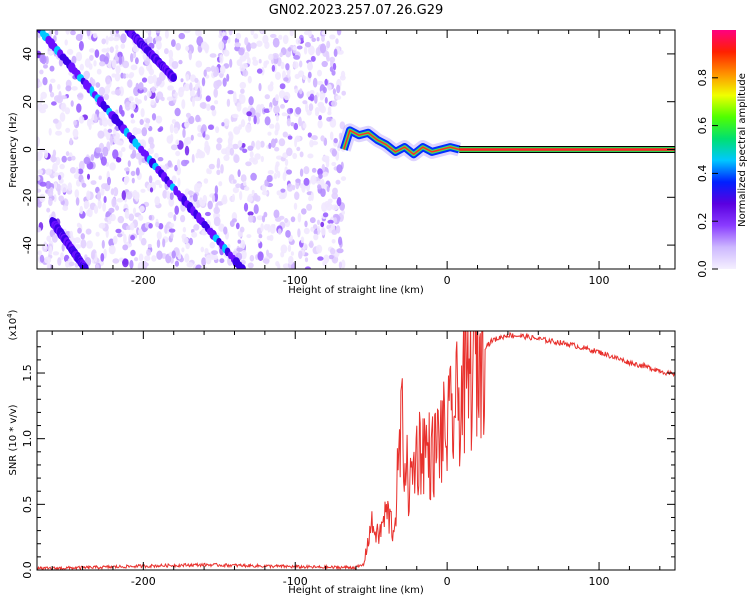 Image resolution: width=750 pixels, height=600 pixels. Describe the element at coordinates (27, 439) in the screenshot. I see `y-tick-label: 1.0` at that location.